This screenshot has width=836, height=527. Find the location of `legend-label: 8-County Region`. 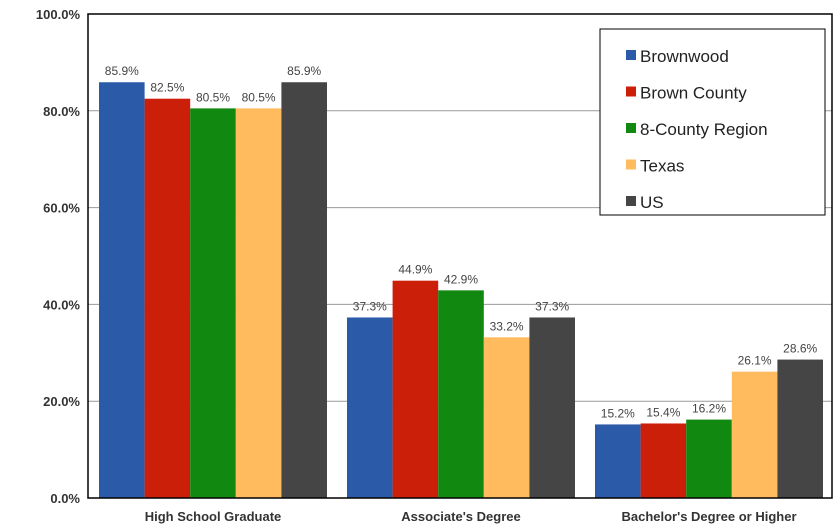

legend-label: 8-County Region is located at coordinates (704, 129).